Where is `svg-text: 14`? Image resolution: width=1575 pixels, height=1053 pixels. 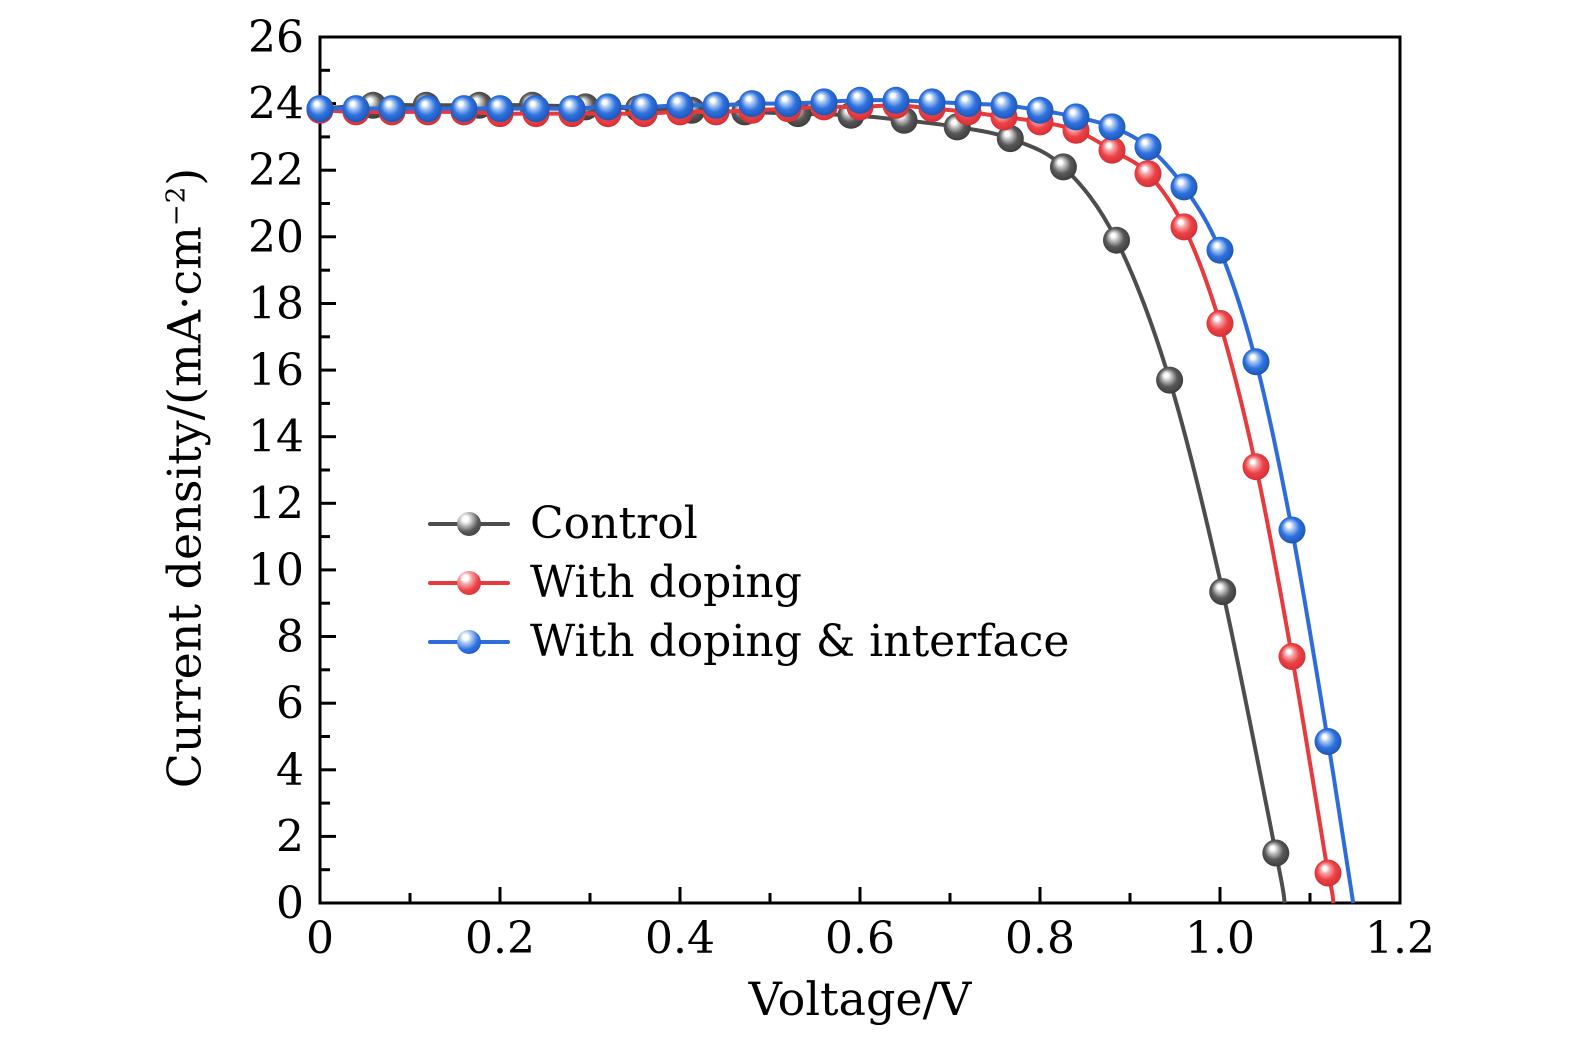 svg-text: 14 is located at coordinates (276, 437).